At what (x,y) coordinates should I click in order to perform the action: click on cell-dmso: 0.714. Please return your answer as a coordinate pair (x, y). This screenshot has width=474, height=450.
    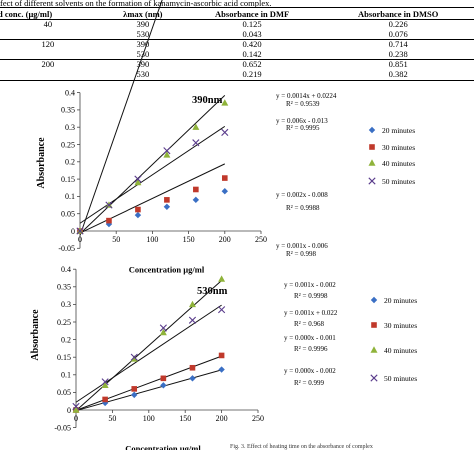
    Looking at the image, I should click on (398, 44).